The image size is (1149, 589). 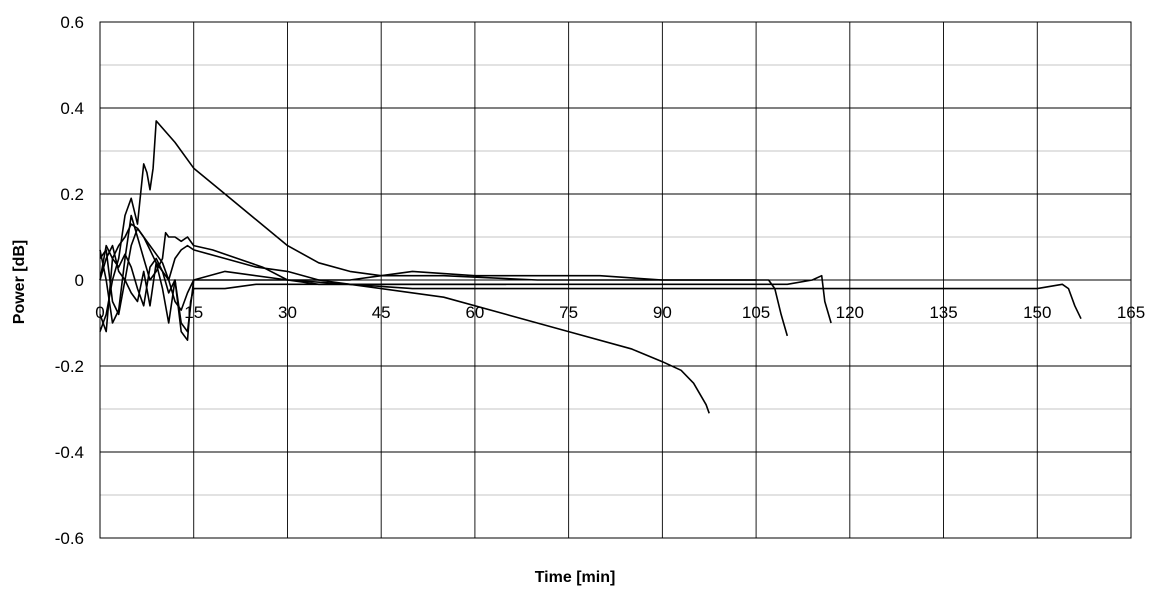 What do you see at coordinates (381, 312) in the screenshot?
I see `x-tick-label: 45` at bounding box center [381, 312].